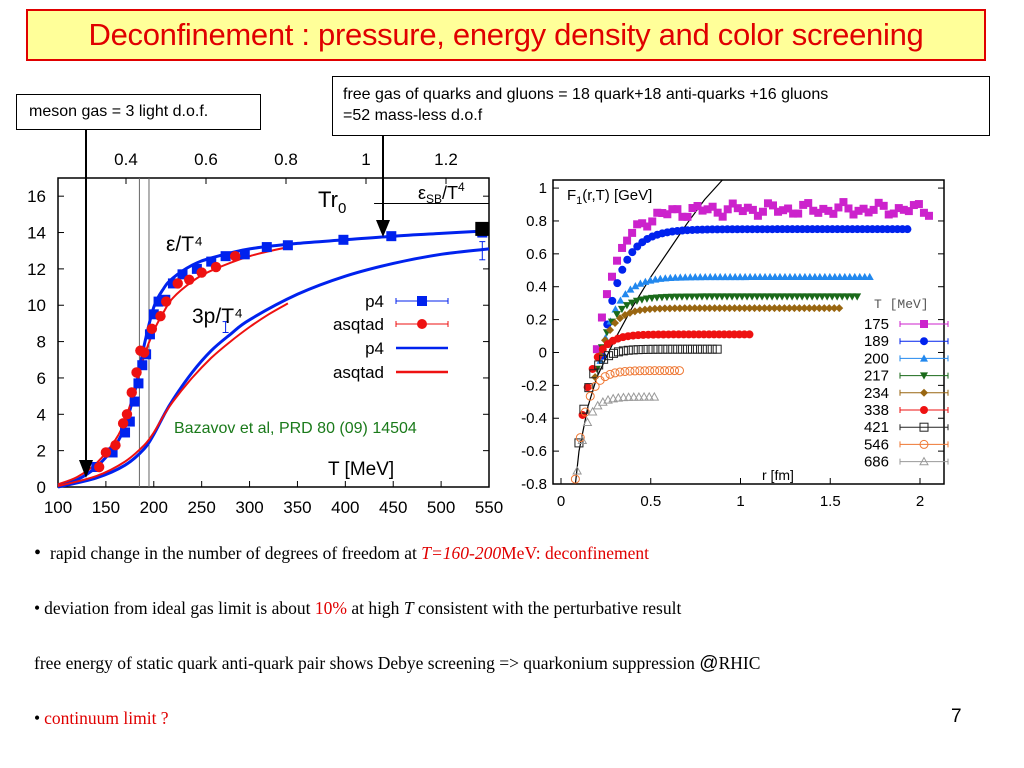 Image resolution: width=1024 pixels, height=768 pixels. What do you see at coordinates (876, 324) in the screenshot?
I see `legend-label: 175` at bounding box center [876, 324].